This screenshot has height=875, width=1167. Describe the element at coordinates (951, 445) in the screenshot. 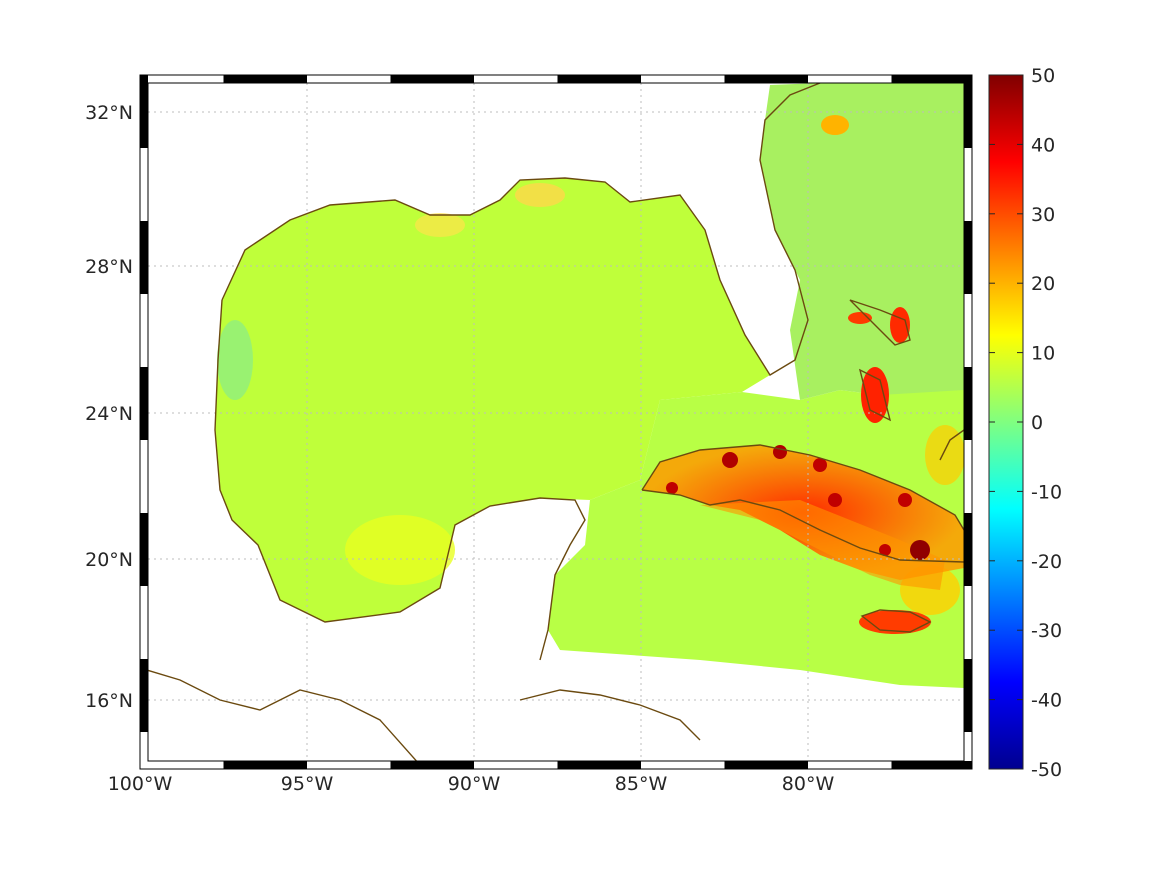

I see `hispaniola-coastline` at that location.